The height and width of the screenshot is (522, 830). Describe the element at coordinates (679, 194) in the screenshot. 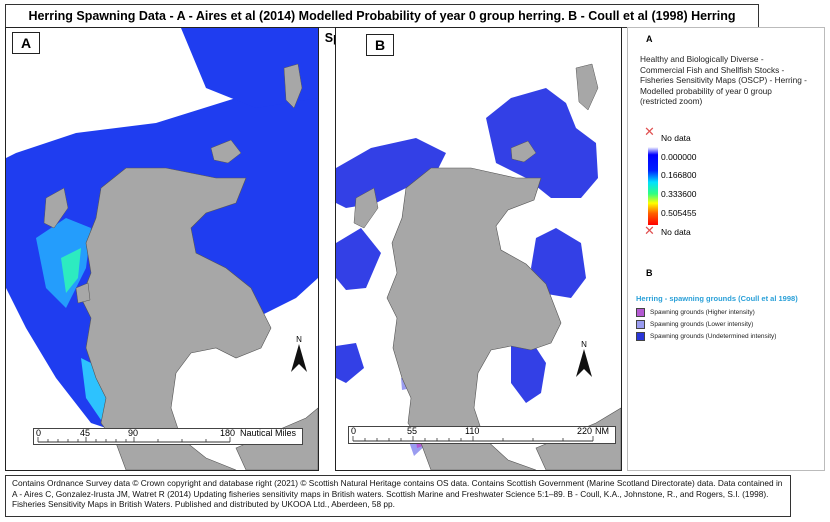

I see `legend-ramp-label-2: 0.333600` at that location.